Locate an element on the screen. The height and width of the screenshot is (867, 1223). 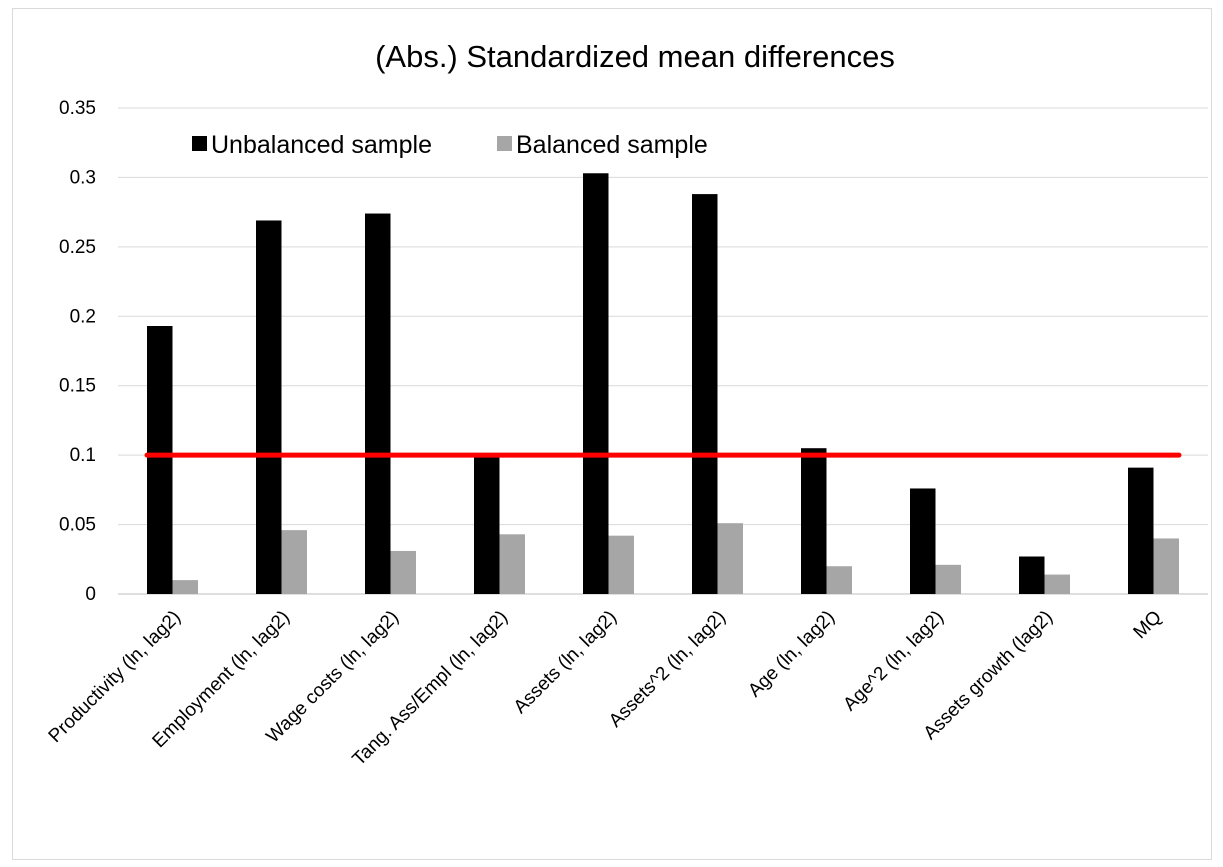
chart-title: (Abs.) Standardized mean differences is located at coordinates (635, 56).